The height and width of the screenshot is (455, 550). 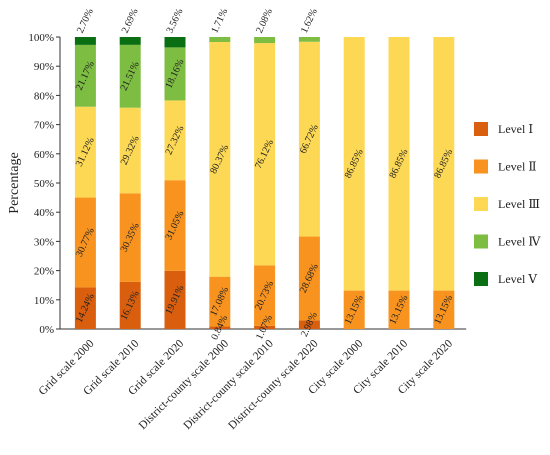 I want to click on y-tick-label: 90%, so click(x=44, y=67).